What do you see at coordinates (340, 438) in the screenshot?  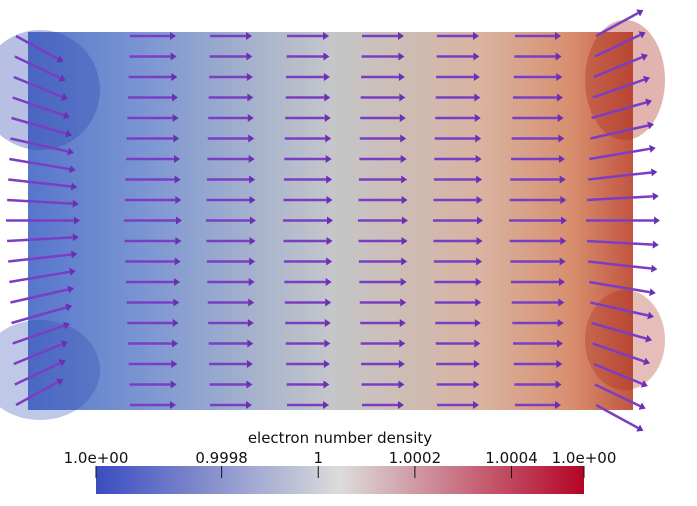 I see `colorbar-title: electron number density` at bounding box center [340, 438].